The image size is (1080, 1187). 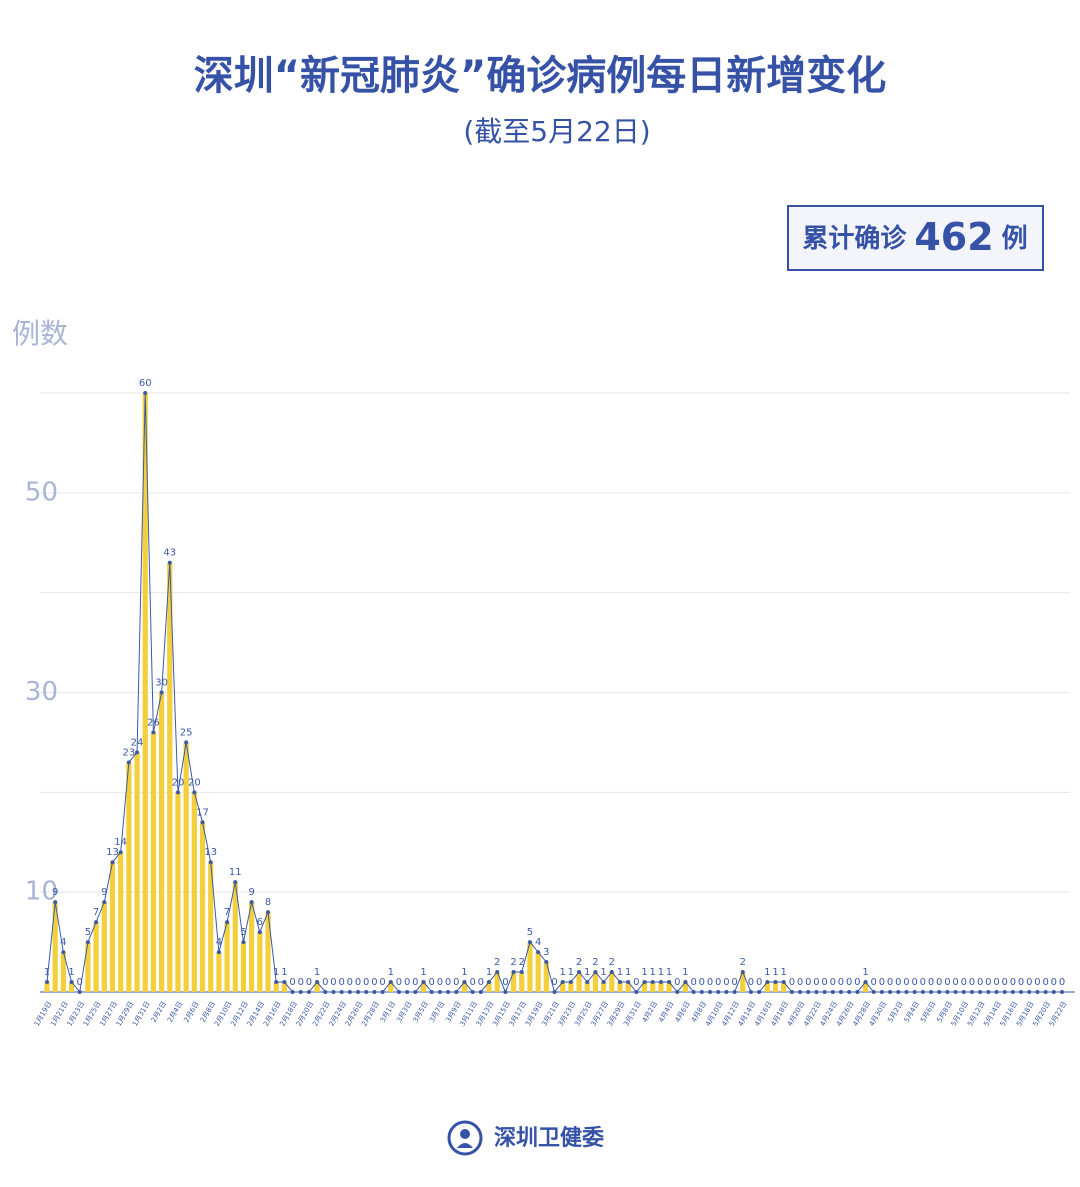 I want to click on total-value: 462, so click(x=953, y=237).